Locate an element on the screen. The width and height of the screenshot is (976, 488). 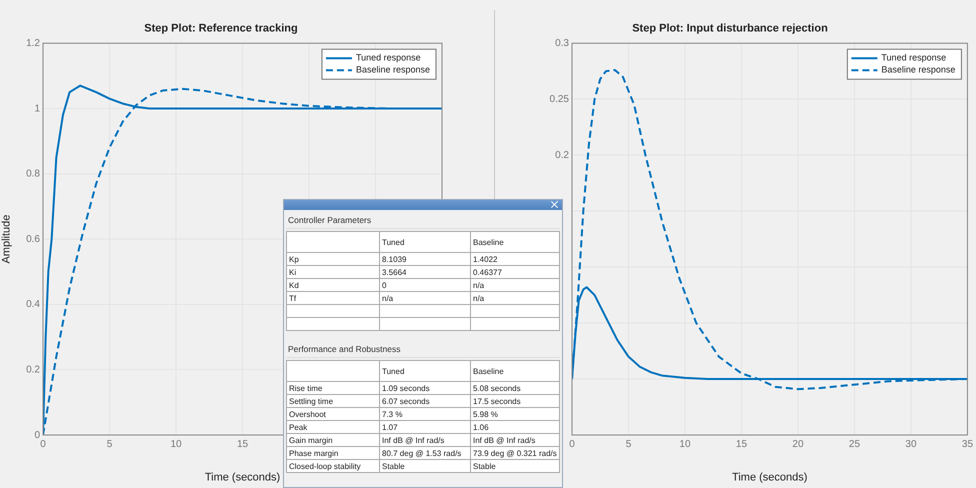
y-tick-label: 0 is located at coordinates (37, 435).